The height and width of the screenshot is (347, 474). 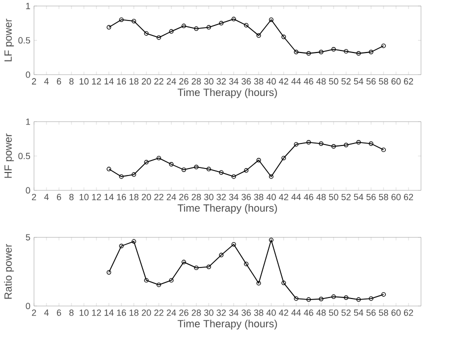 What do you see at coordinates (9, 156) in the screenshot?
I see `y-axis-title: HF power` at bounding box center [9, 156].